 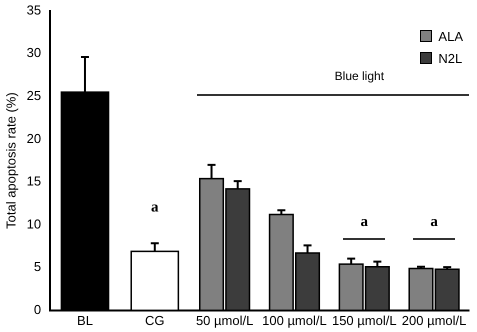 What do you see at coordinates (34, 138) in the screenshot?
I see `y-tick-label: 20` at bounding box center [34, 138].